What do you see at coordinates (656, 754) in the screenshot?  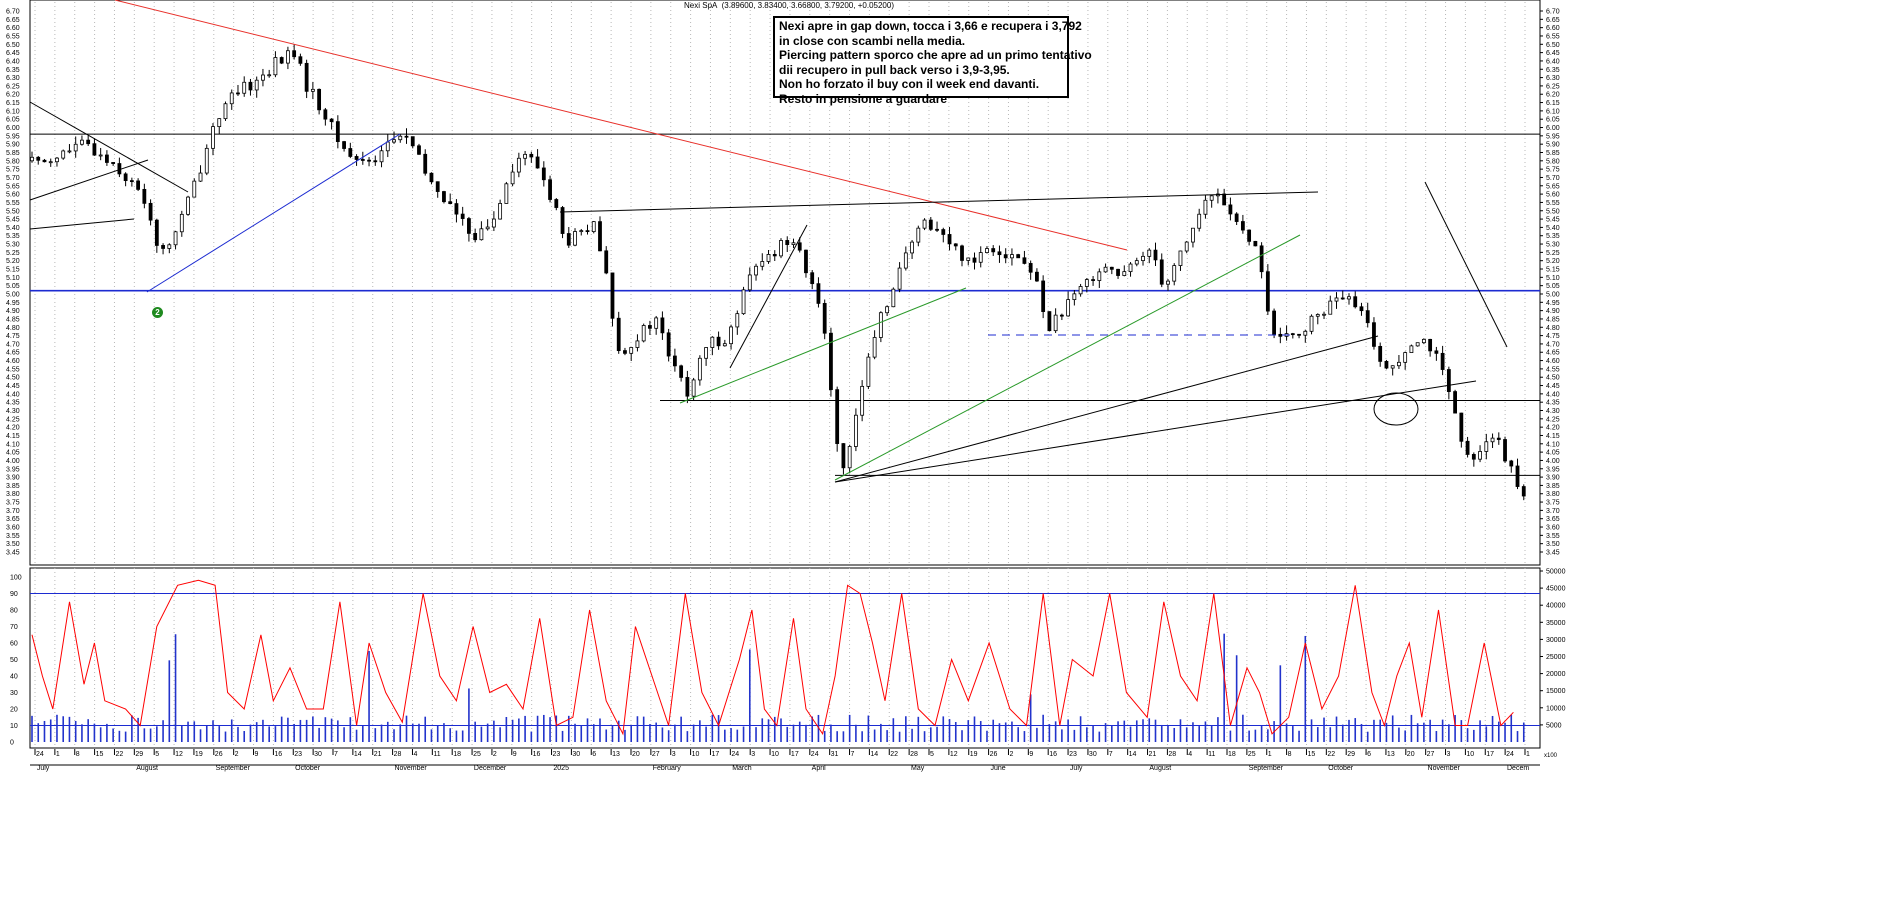 I see `date-tick-label: 27` at bounding box center [656, 754].